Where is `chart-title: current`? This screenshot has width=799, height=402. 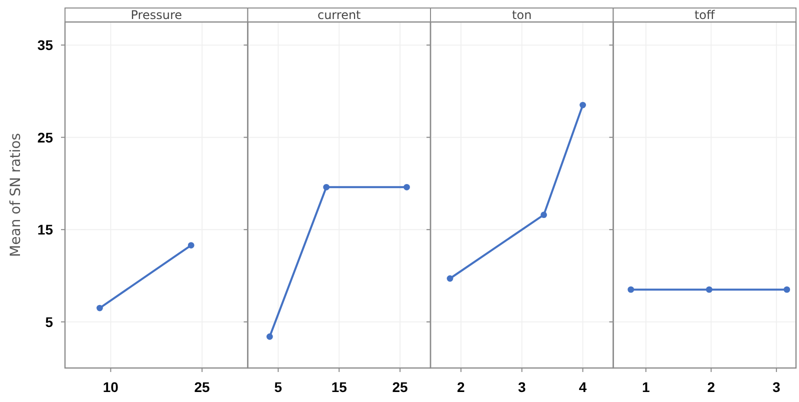 chart-title: current is located at coordinates (339, 15).